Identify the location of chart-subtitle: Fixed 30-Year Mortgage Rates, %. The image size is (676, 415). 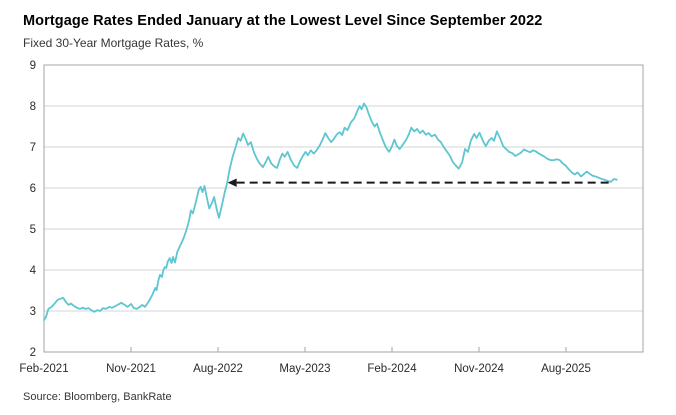
(113, 43).